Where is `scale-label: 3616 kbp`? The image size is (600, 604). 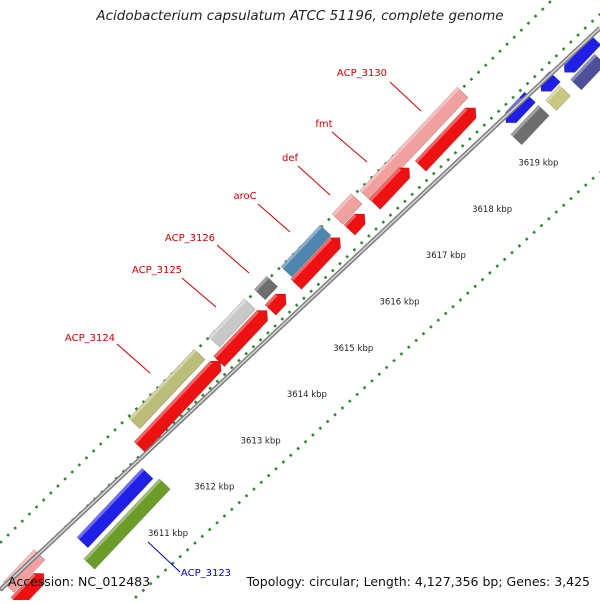
scale-label: 3616 kbp is located at coordinates (400, 303).